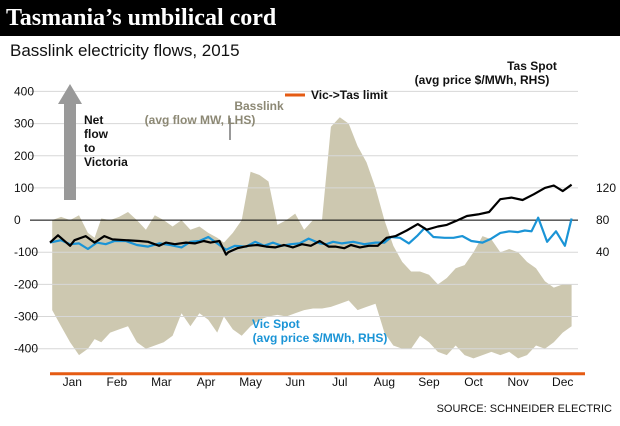  I want to click on y-left-tick-label: -100, so click(26, 252).